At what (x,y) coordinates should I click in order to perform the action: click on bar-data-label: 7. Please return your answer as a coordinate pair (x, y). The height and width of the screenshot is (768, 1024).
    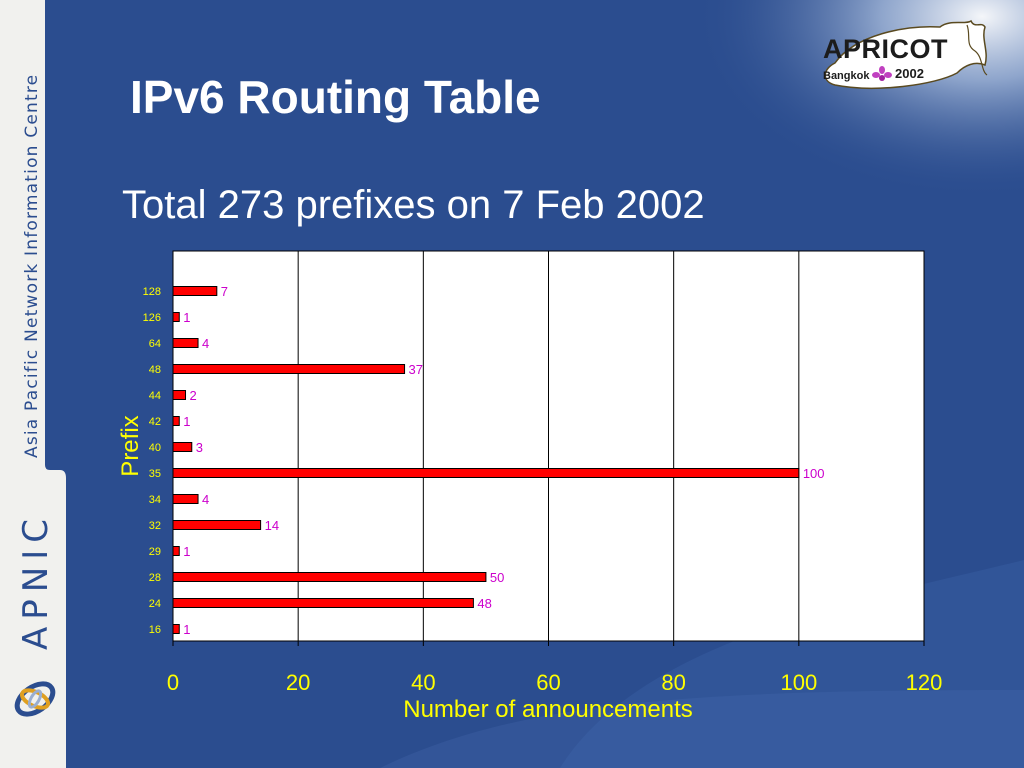
    Looking at the image, I should click on (224, 291).